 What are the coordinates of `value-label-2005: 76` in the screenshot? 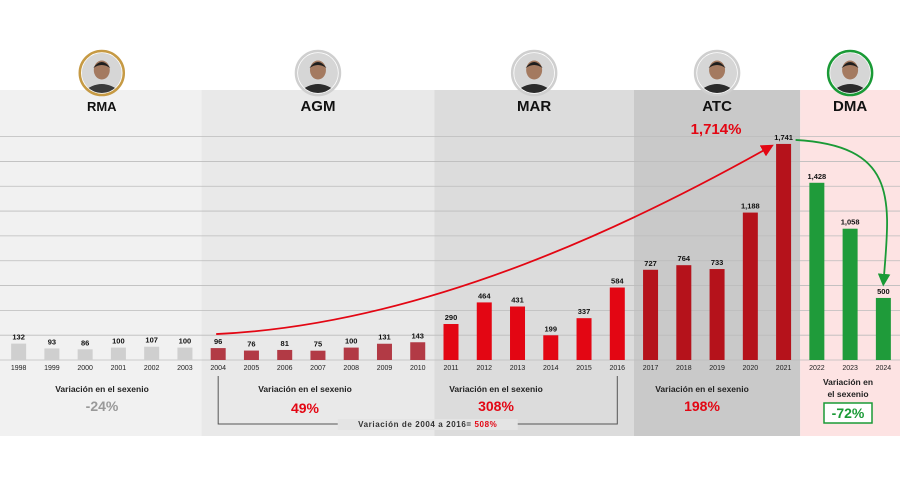 It's located at (251, 344).